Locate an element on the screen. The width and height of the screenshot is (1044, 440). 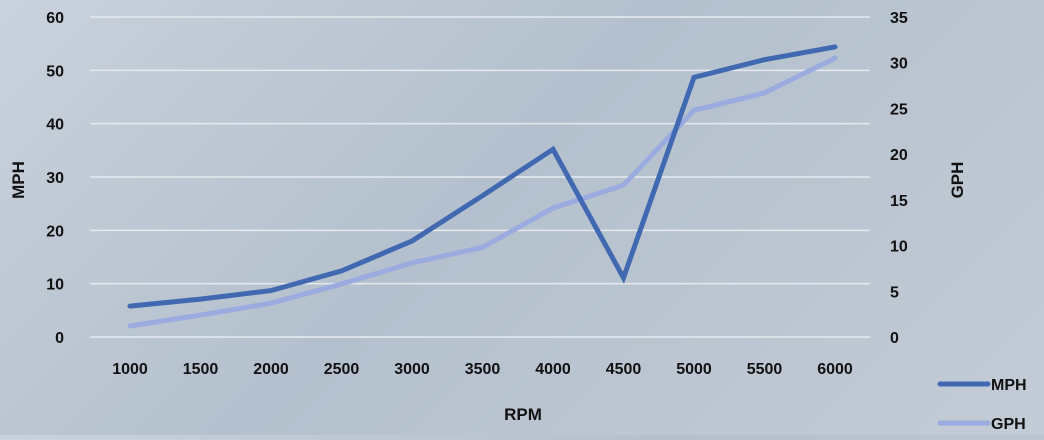
y-left-tick-label: 0 is located at coordinates (59, 338).